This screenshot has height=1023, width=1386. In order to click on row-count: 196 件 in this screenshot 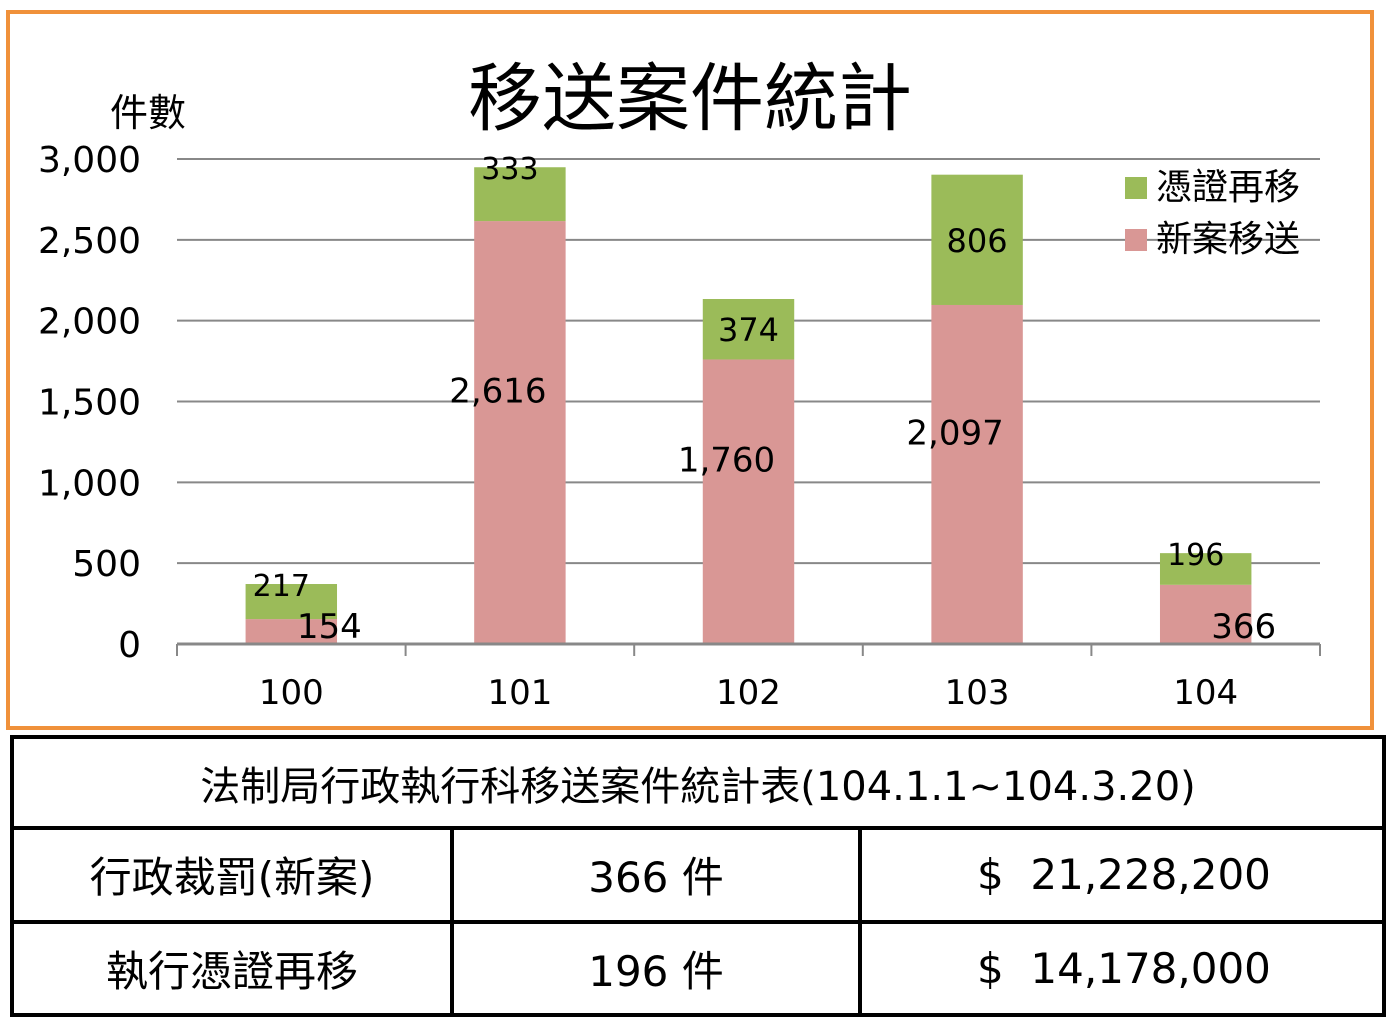, I will do `click(656, 968)`.